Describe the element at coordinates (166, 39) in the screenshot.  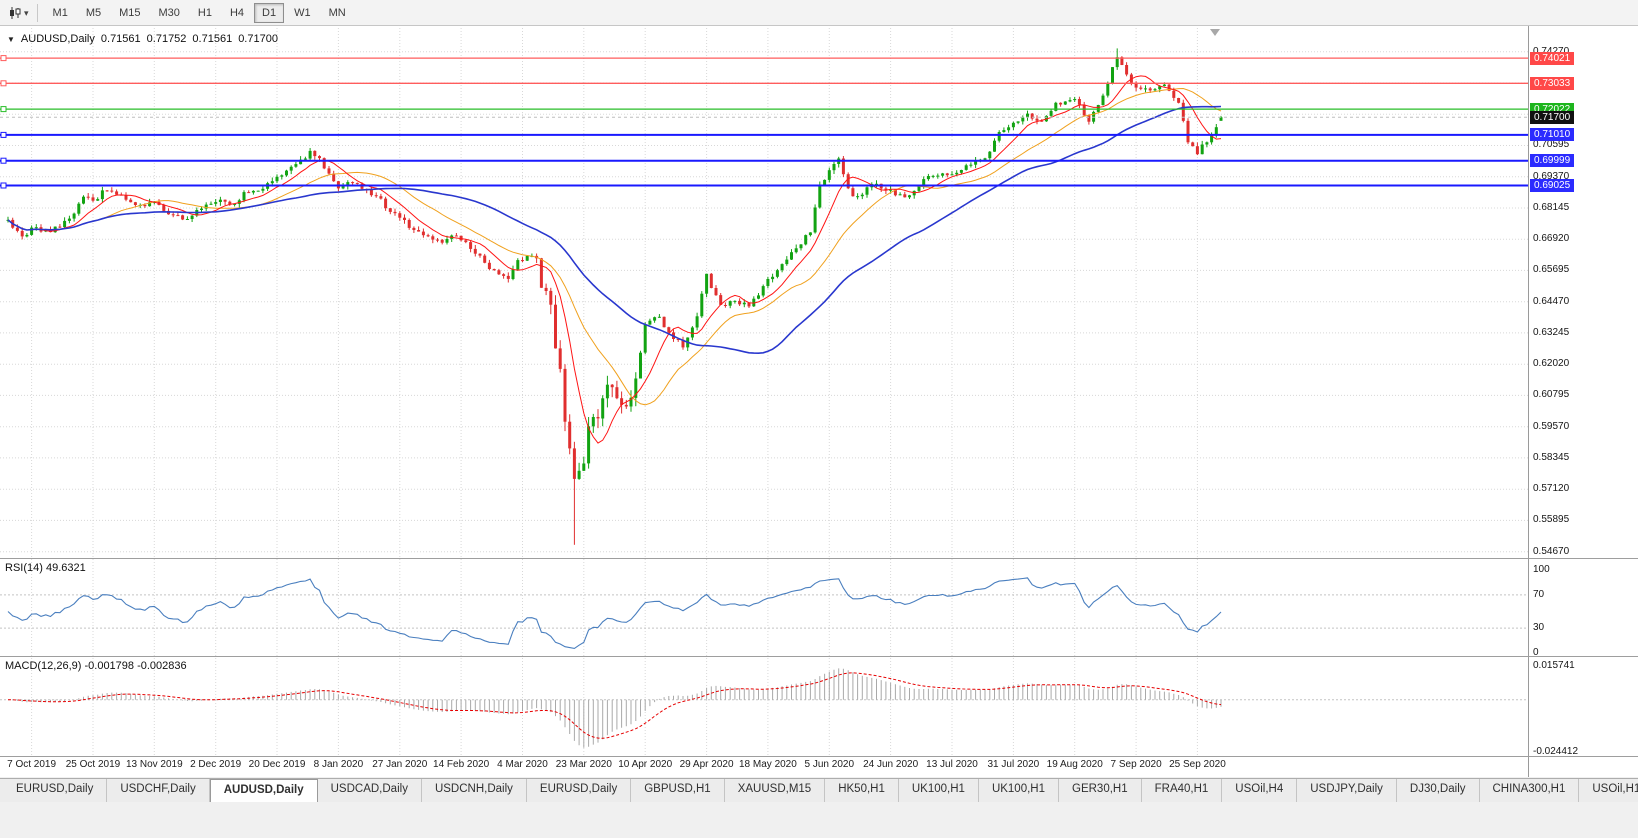
I see `high-value: 0.71752` at that location.